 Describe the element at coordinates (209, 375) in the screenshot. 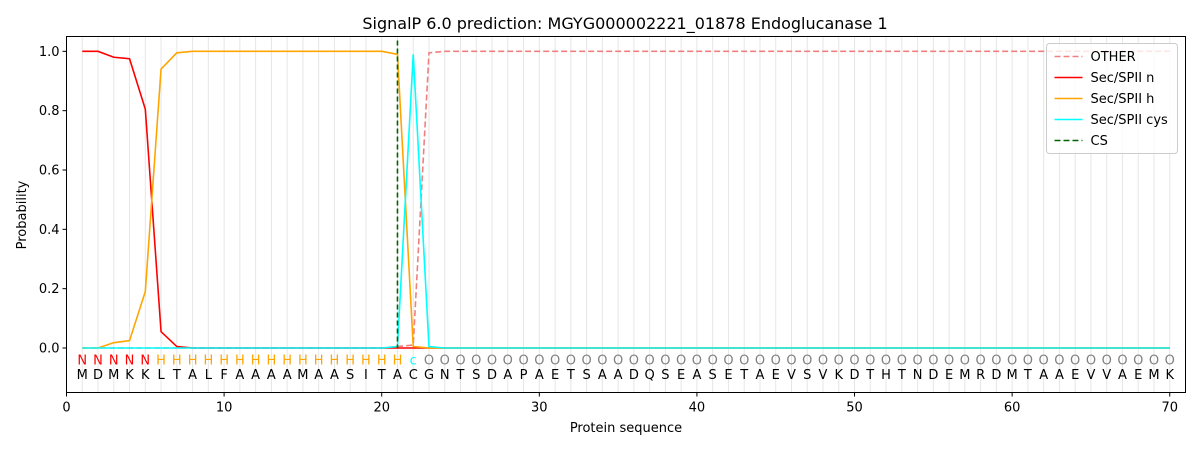

I see `residue-letter: L` at that location.